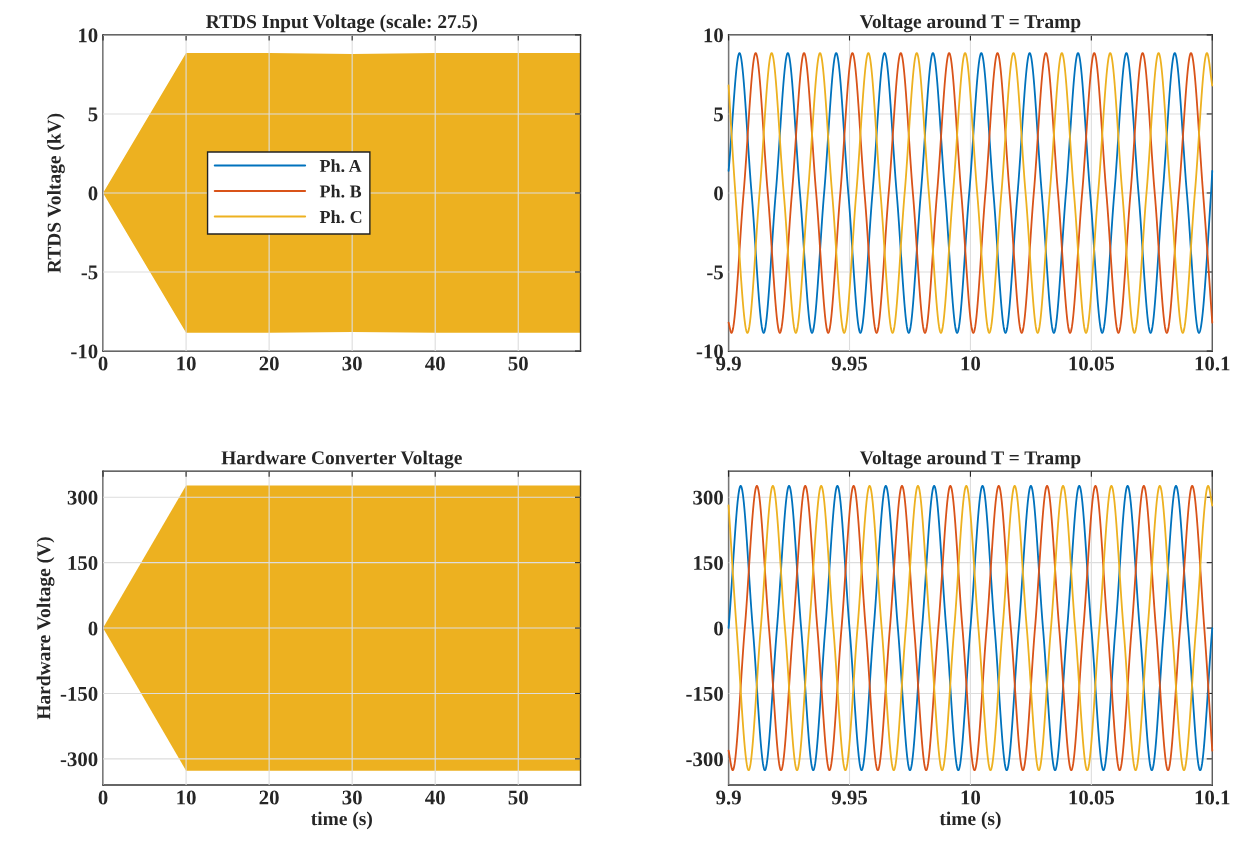  Describe the element at coordinates (340, 191) in the screenshot. I see `legend-label: Ph. B` at that location.